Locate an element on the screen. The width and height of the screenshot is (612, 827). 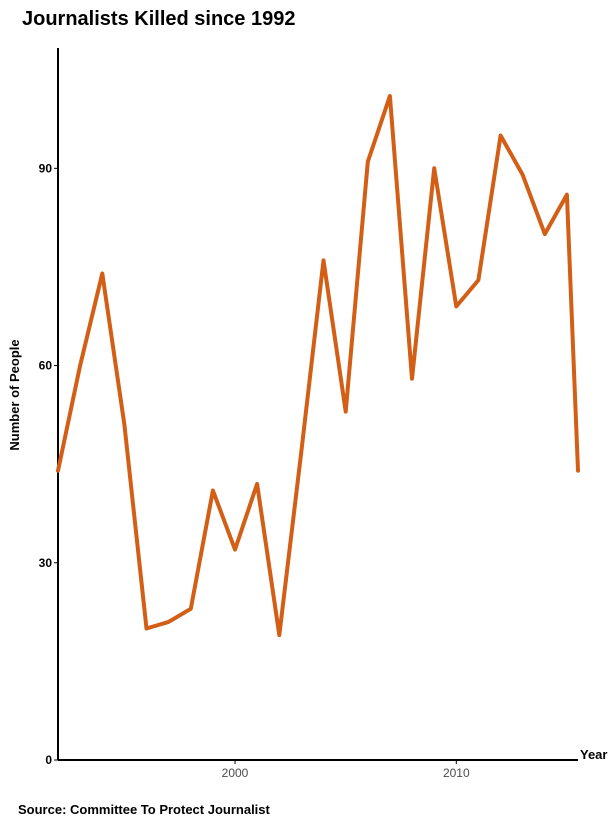
chart-source: Source: Committee To Protect Journalist is located at coordinates (144, 809).